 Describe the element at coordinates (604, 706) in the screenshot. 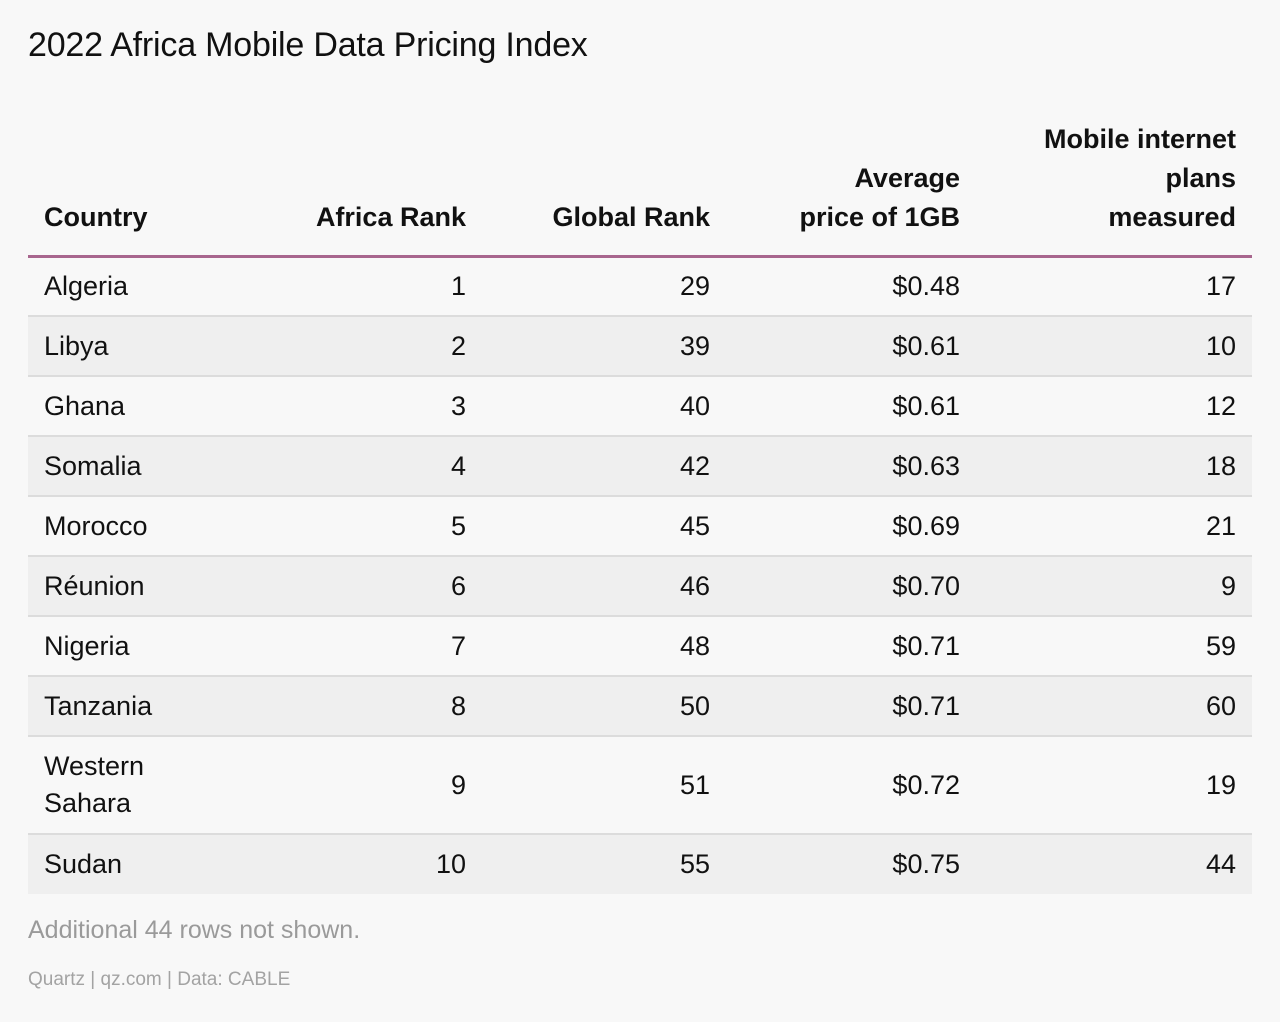

I see `cell-global-rank: 50` at that location.